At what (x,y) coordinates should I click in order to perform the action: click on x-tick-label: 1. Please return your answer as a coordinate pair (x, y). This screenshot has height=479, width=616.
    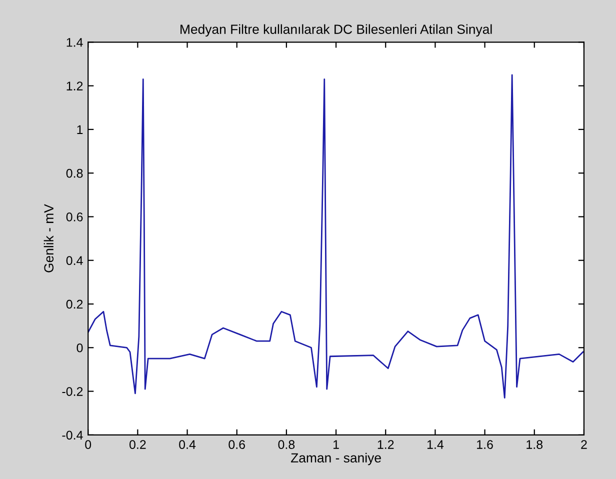
    Looking at the image, I should click on (336, 444).